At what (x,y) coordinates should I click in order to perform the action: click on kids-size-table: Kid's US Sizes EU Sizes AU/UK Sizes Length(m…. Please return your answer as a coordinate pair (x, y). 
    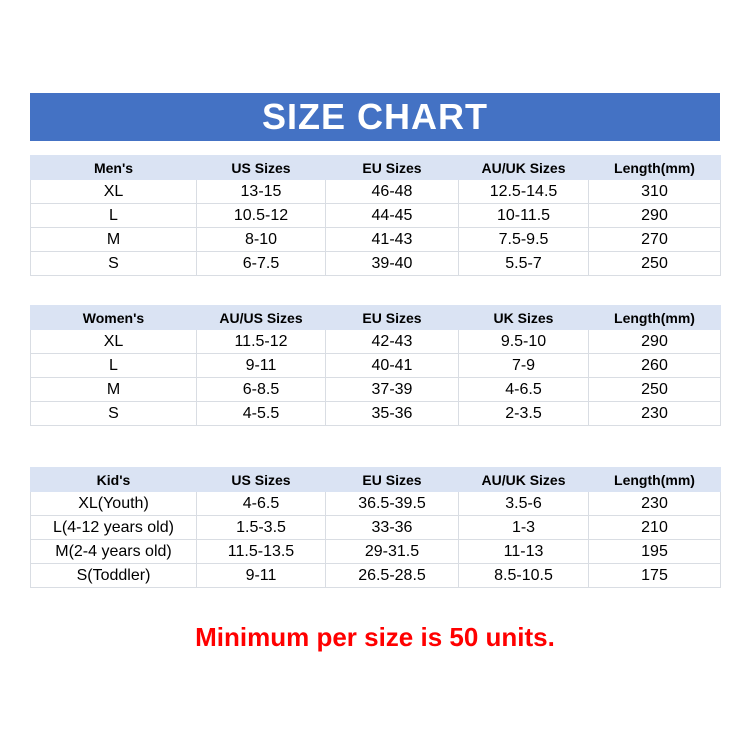
    Looking at the image, I should click on (375, 527).